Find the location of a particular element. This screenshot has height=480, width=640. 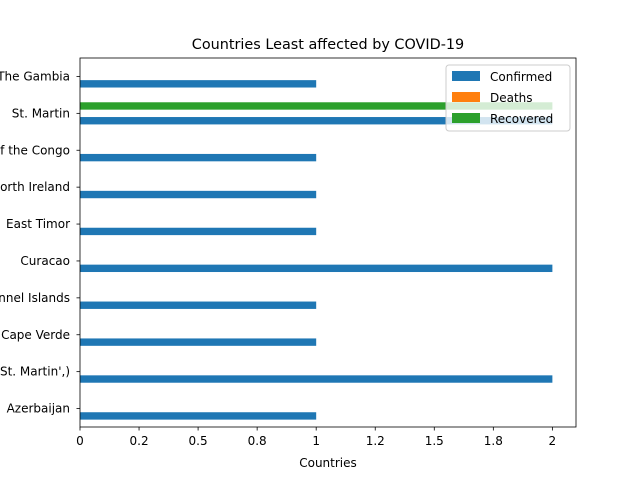

legend: Confirmed Deaths Recovered is located at coordinates (508, 98).